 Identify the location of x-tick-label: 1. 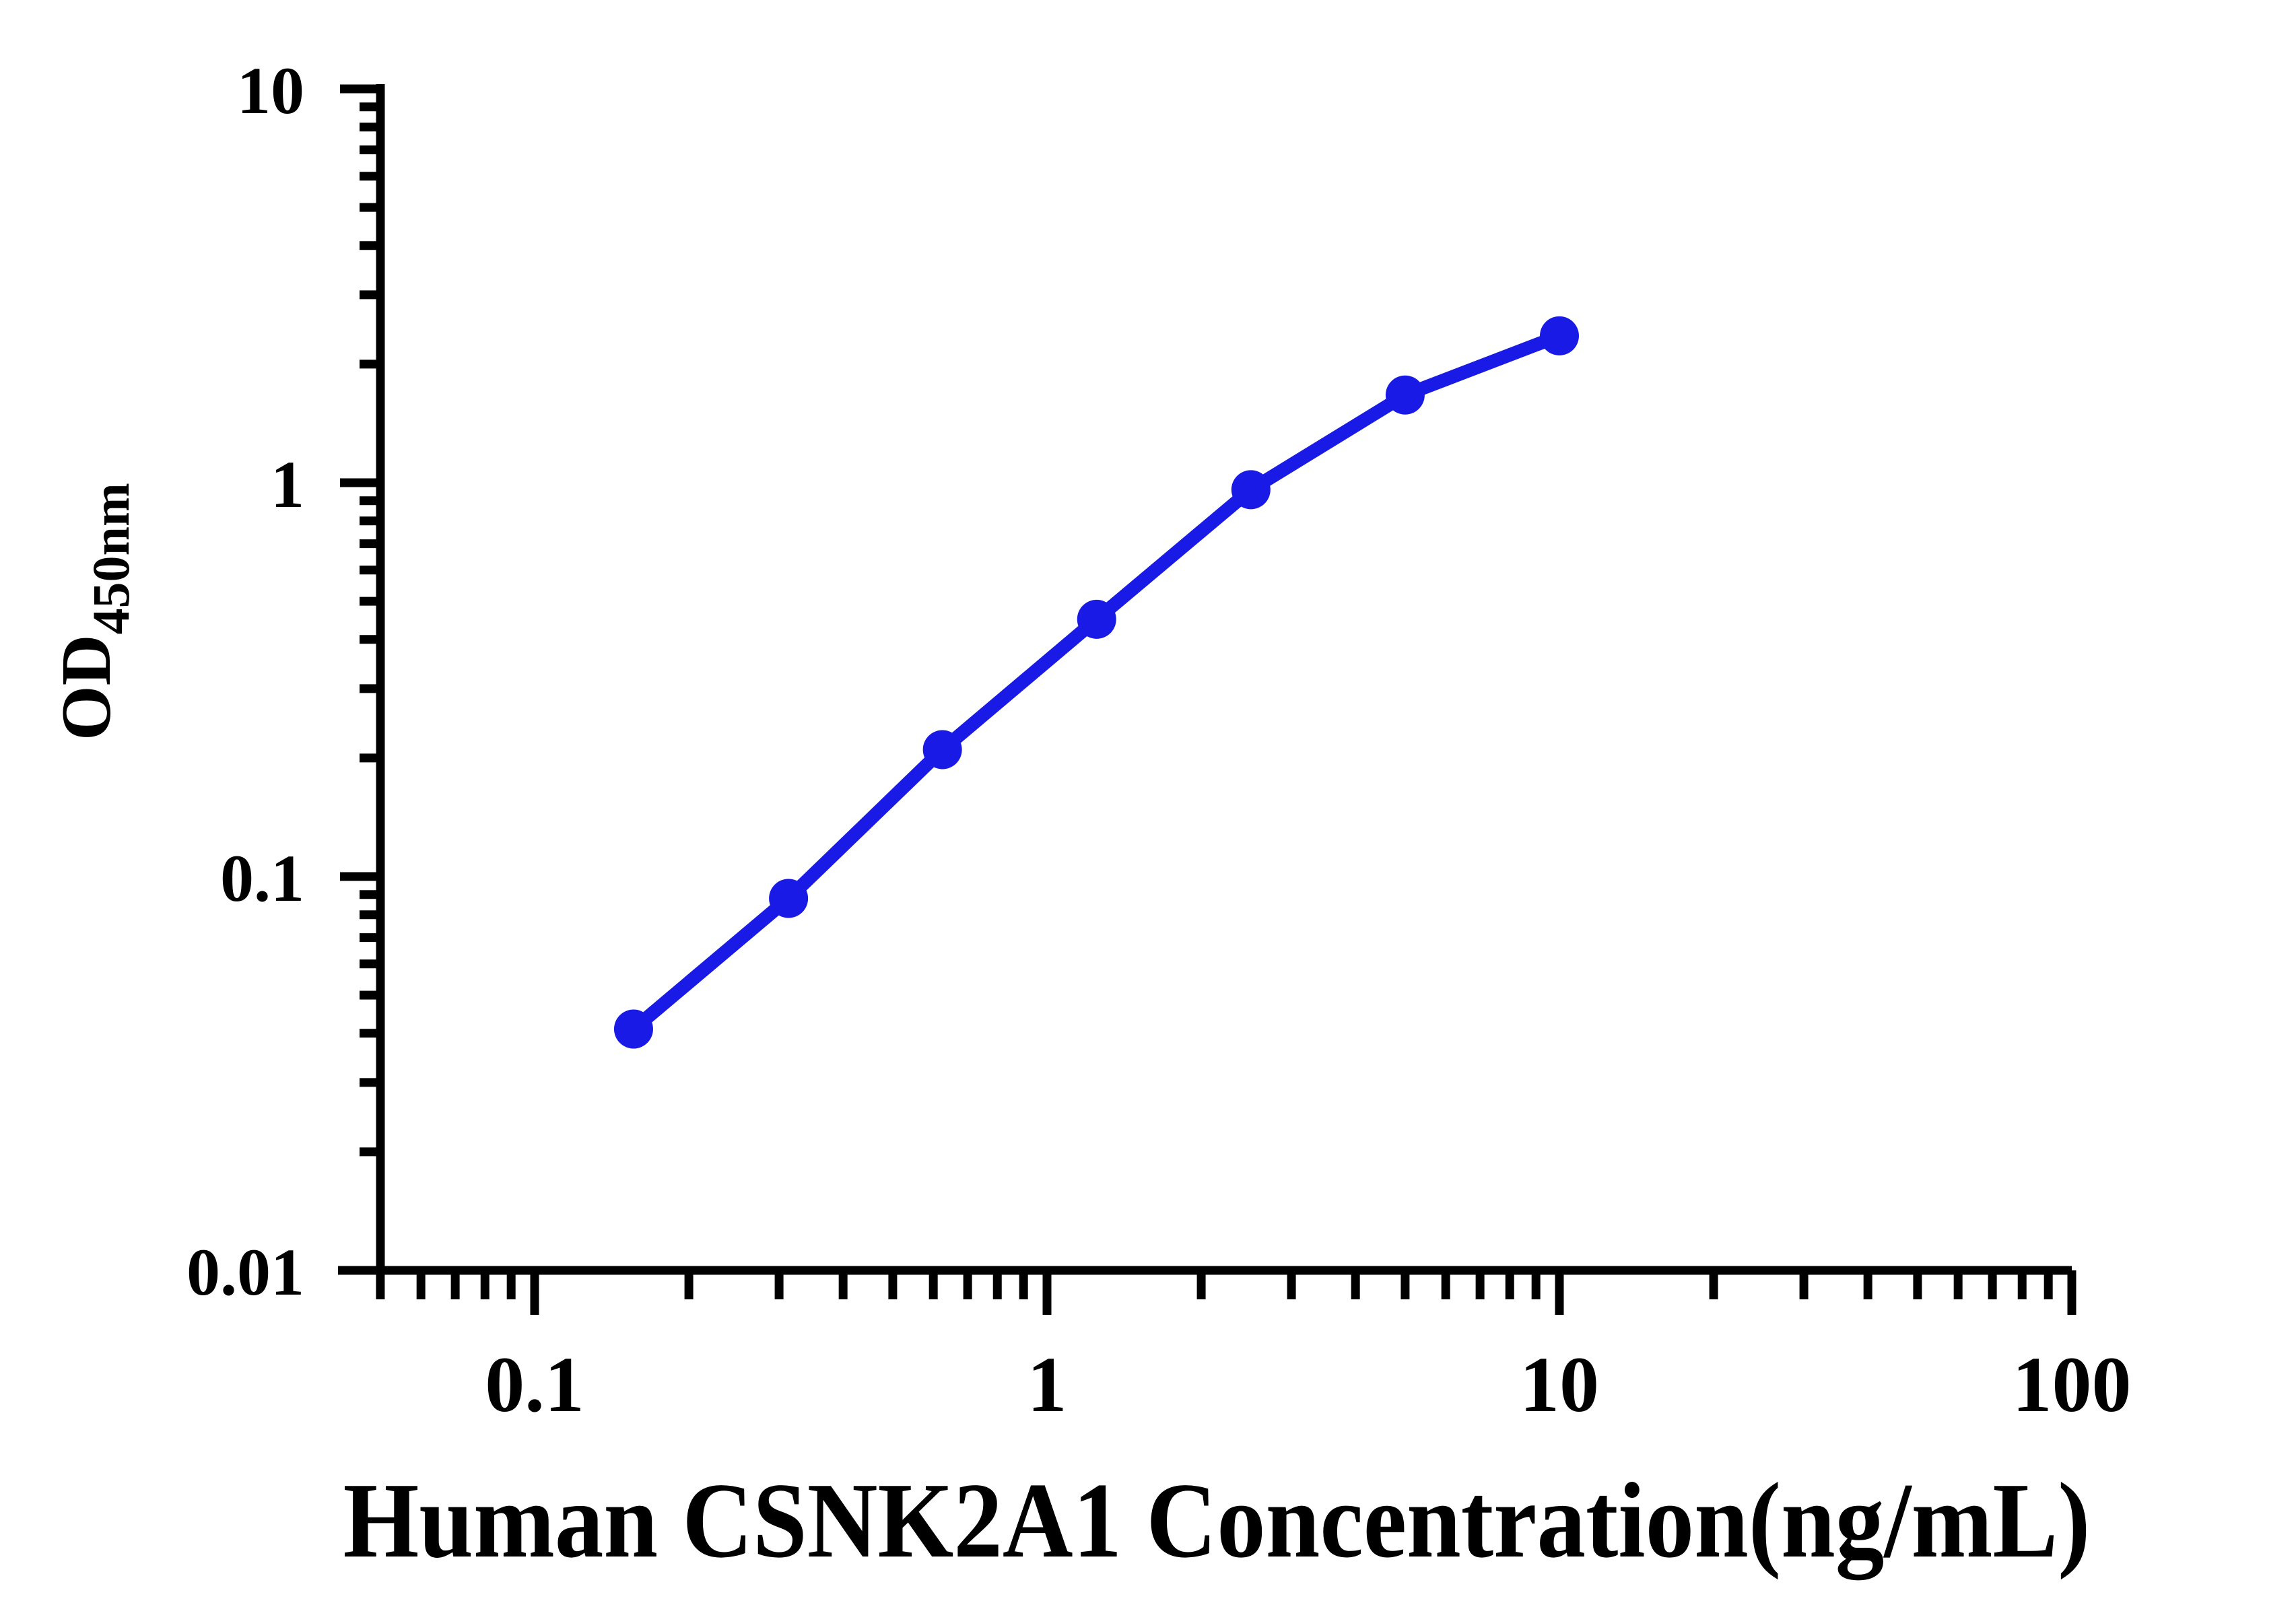
(1047, 1384).